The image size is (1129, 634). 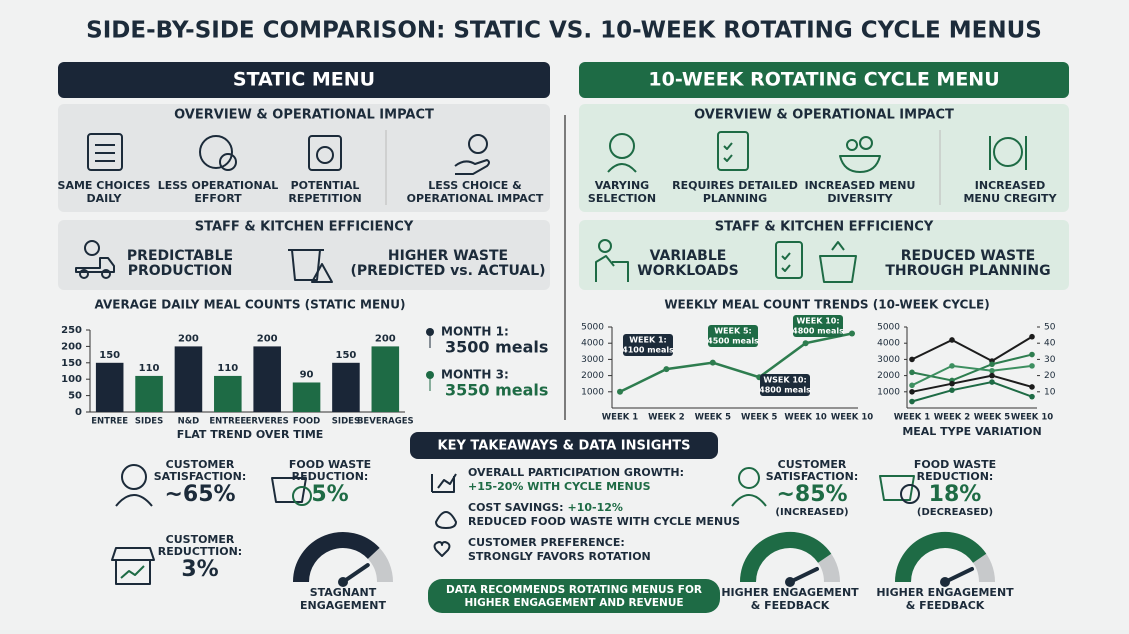 I want to click on item-label: DIVERSITY, so click(x=860, y=198).